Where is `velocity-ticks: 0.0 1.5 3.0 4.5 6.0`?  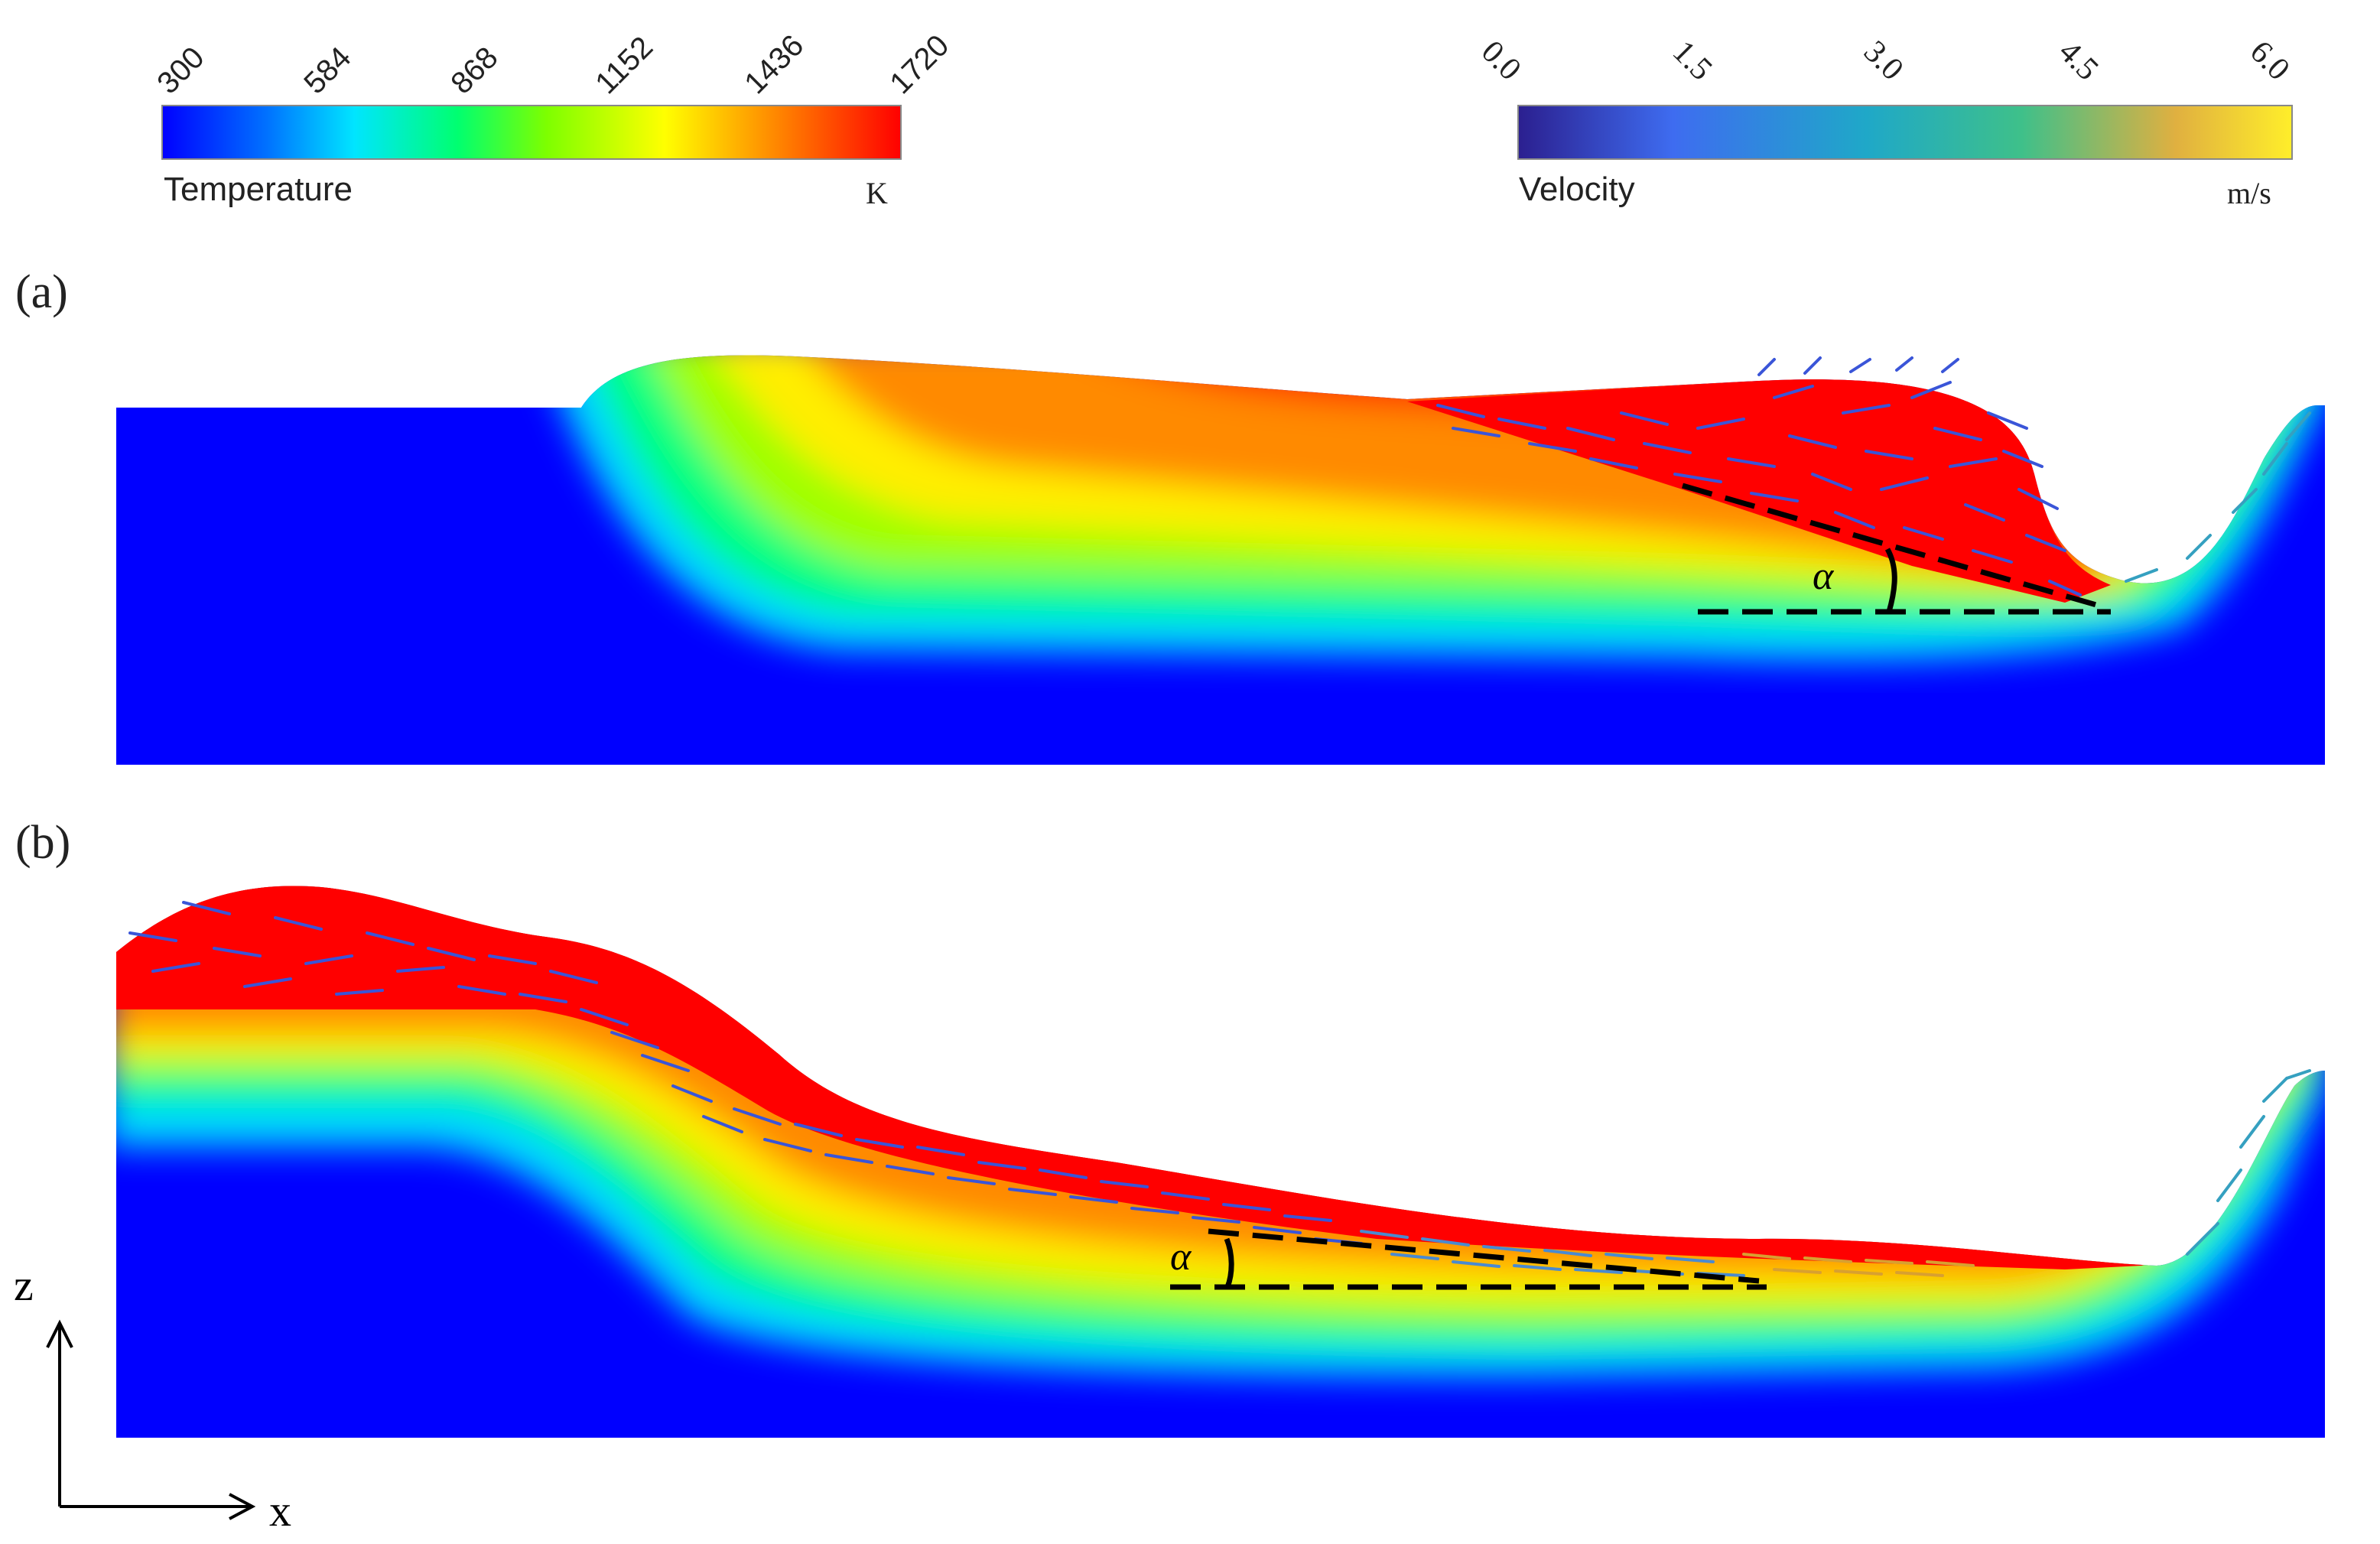
velocity-ticks: 0.0 1.5 3.0 4.5 6.0 is located at coordinates (1885, 61).